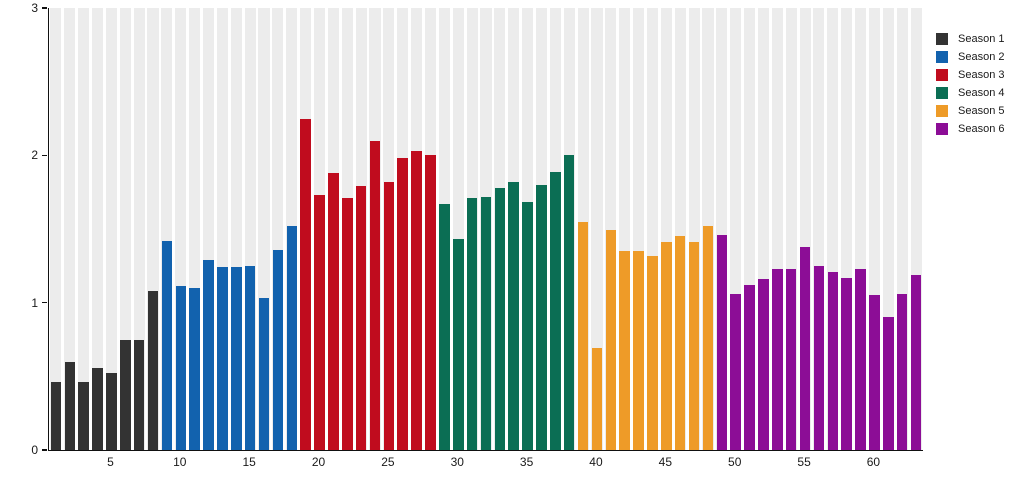 The height and width of the screenshot is (500, 1018). I want to click on y-tick-label: 2, so click(34, 155).